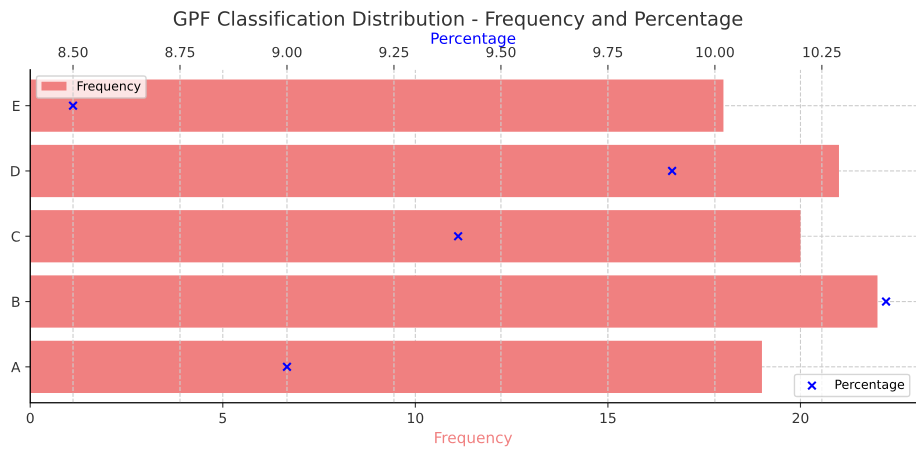  What do you see at coordinates (870, 386) in the screenshot?
I see `legend-label: Percentage` at bounding box center [870, 386].